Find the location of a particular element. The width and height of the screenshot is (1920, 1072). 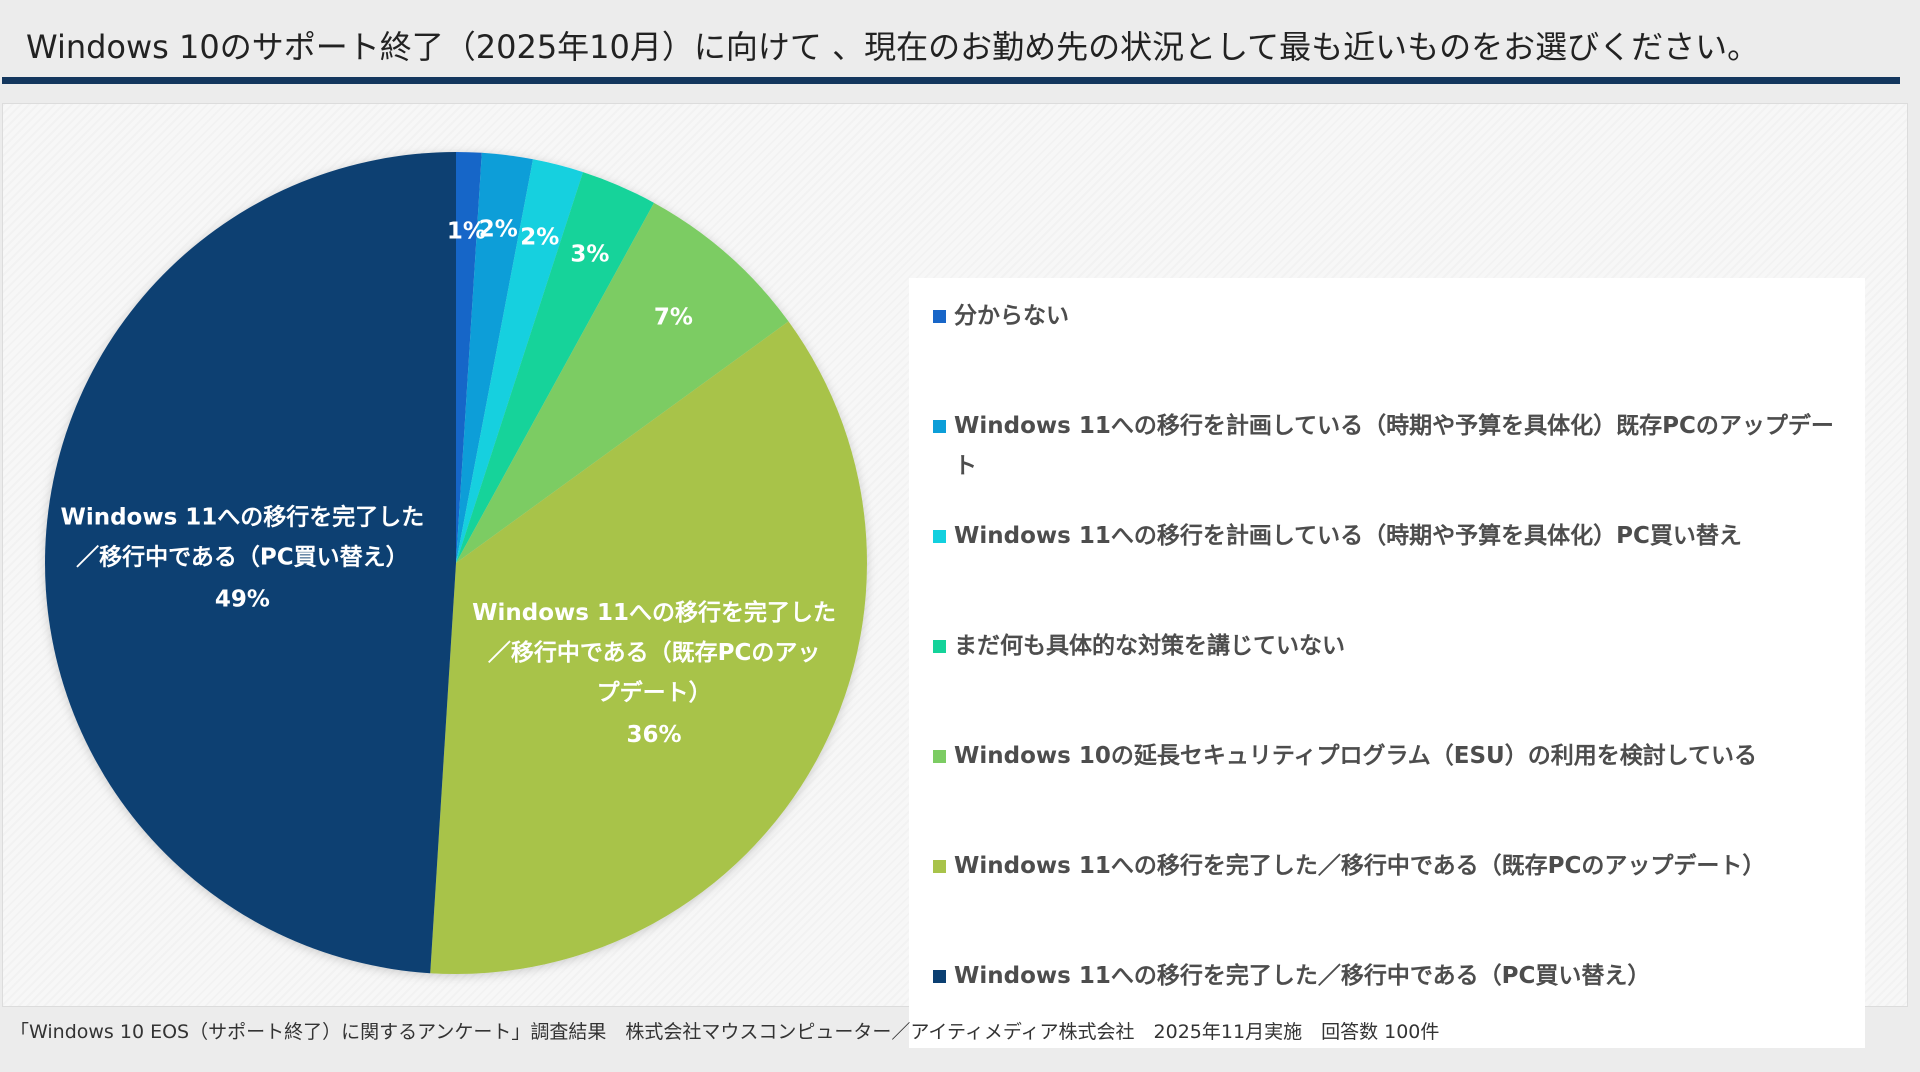

legend-item-7: Windows 11への移行を完了した／移行中である（PC買い替え） is located at coordinates (1395, 976).